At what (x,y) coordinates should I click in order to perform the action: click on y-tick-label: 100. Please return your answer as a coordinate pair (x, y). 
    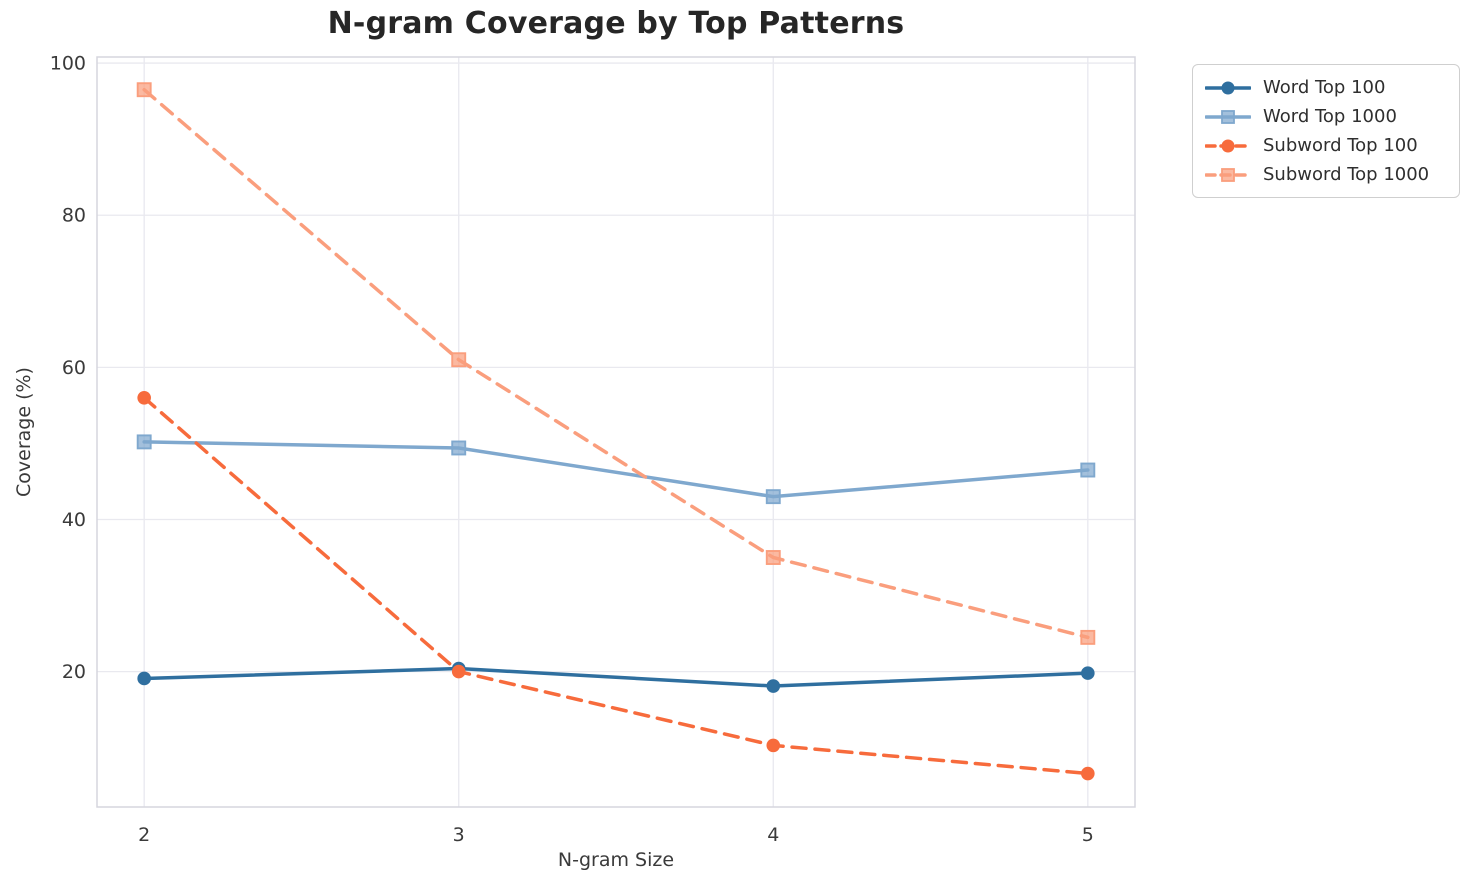
    Looking at the image, I should click on (68, 64).